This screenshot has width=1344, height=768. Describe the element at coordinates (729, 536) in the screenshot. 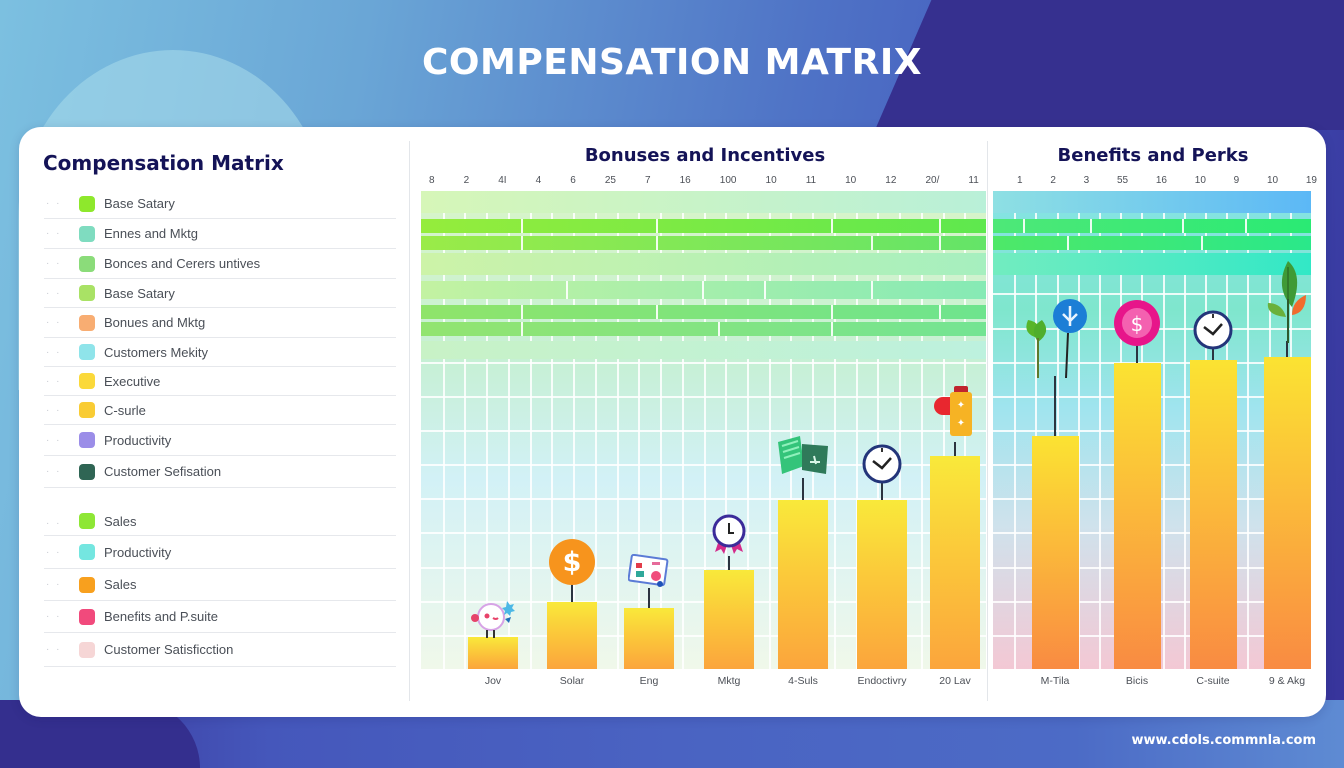

I see `award-clock-icon` at that location.